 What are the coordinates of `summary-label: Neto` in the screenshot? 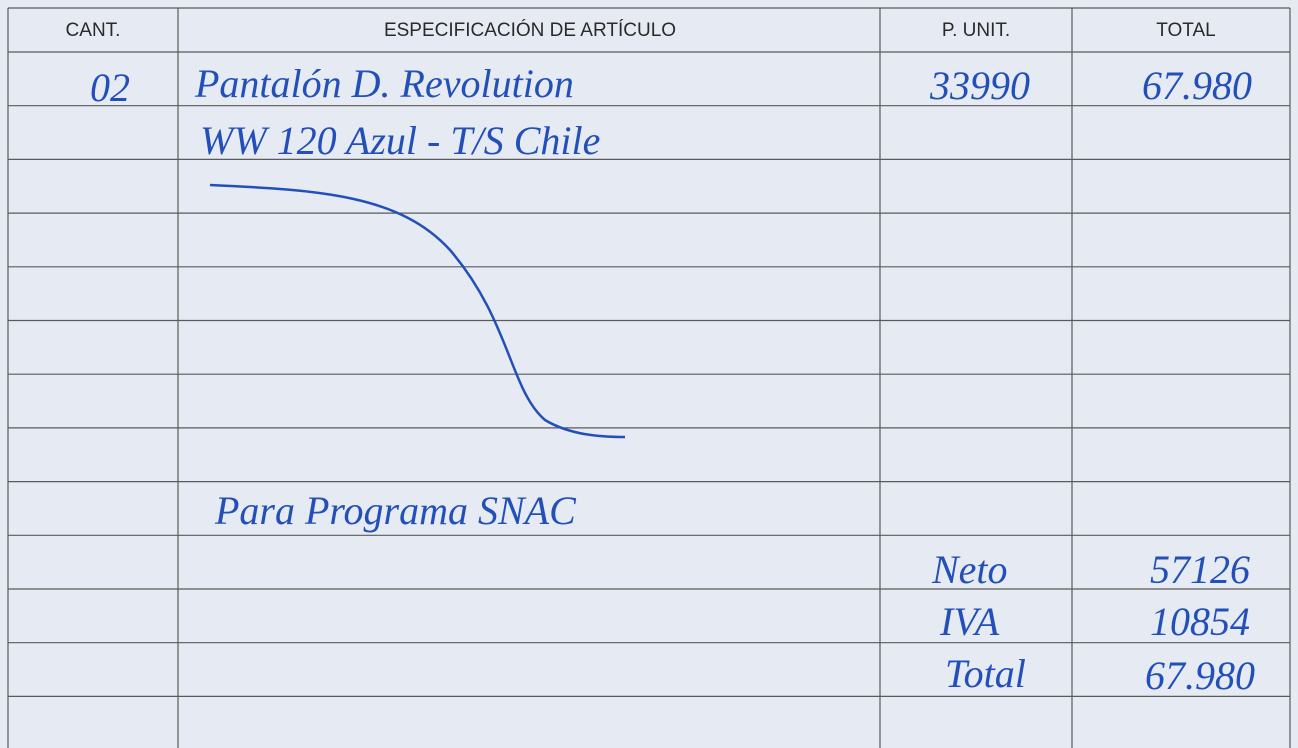 It's located at (969, 569).